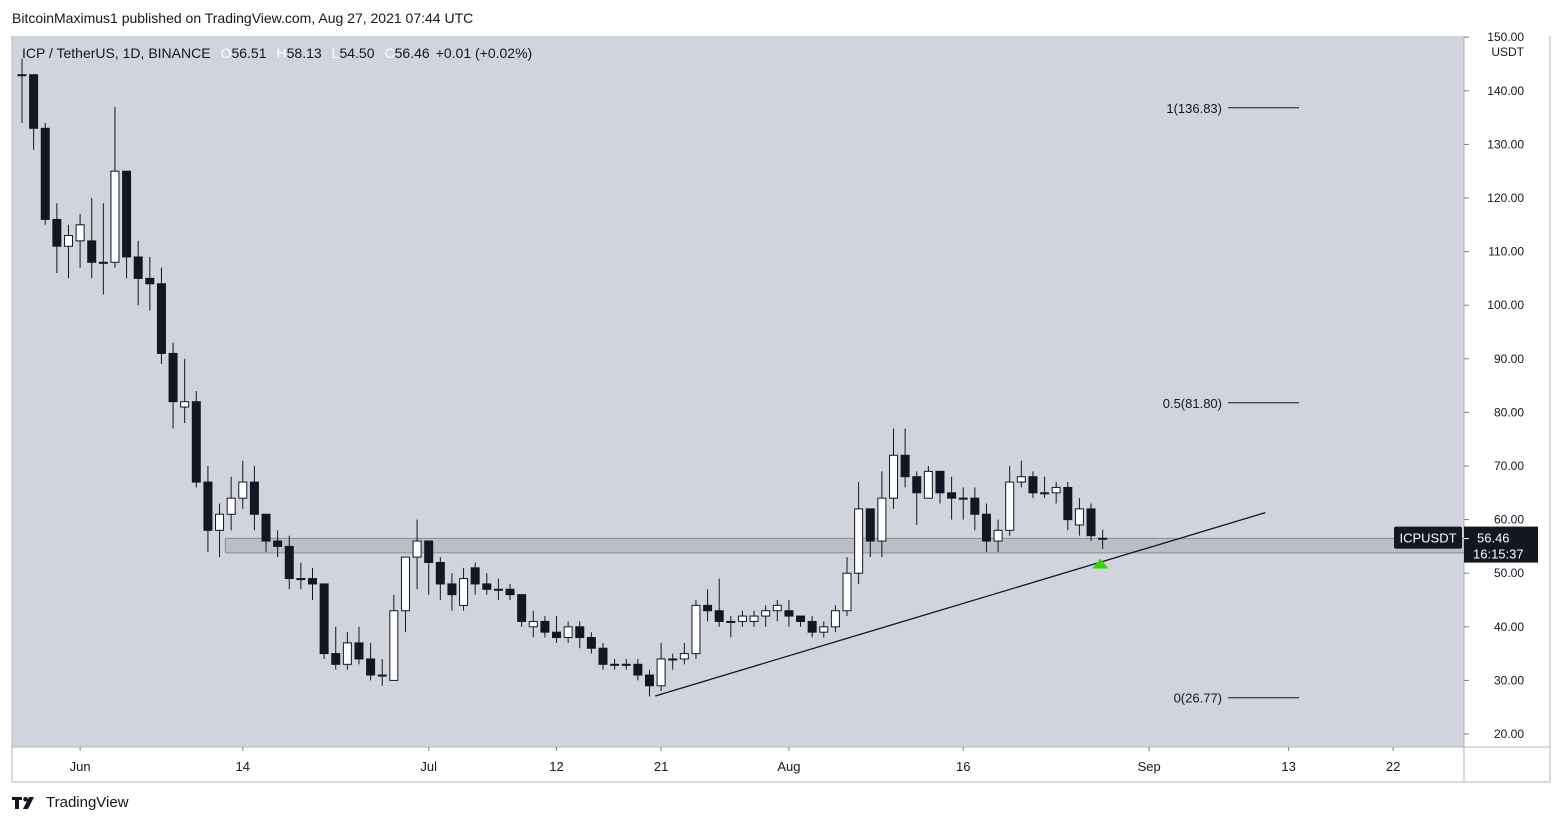 The image size is (1562, 826). What do you see at coordinates (1505, 198) in the screenshot?
I see `y-tick-label: 120.00` at bounding box center [1505, 198].